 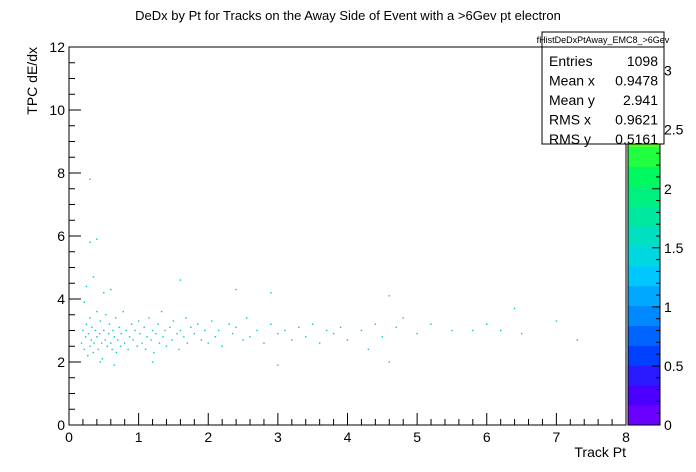 I want to click on stats-row-value: 0.9621, so click(x=636, y=120).